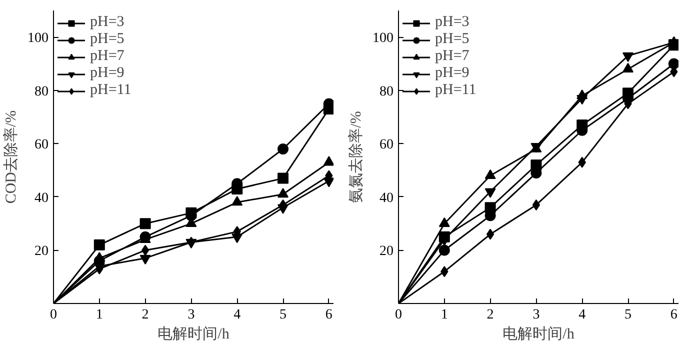 The image size is (700, 350). Describe the element at coordinates (356, 157) in the screenshot. I see `y-axis-title: 氨氮去除率/%` at that location.